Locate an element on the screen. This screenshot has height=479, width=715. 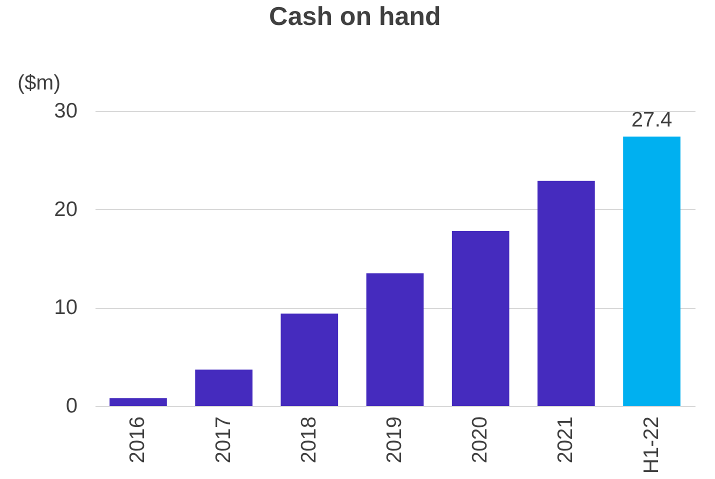
x-tick-label: 2018 is located at coordinates (308, 440).